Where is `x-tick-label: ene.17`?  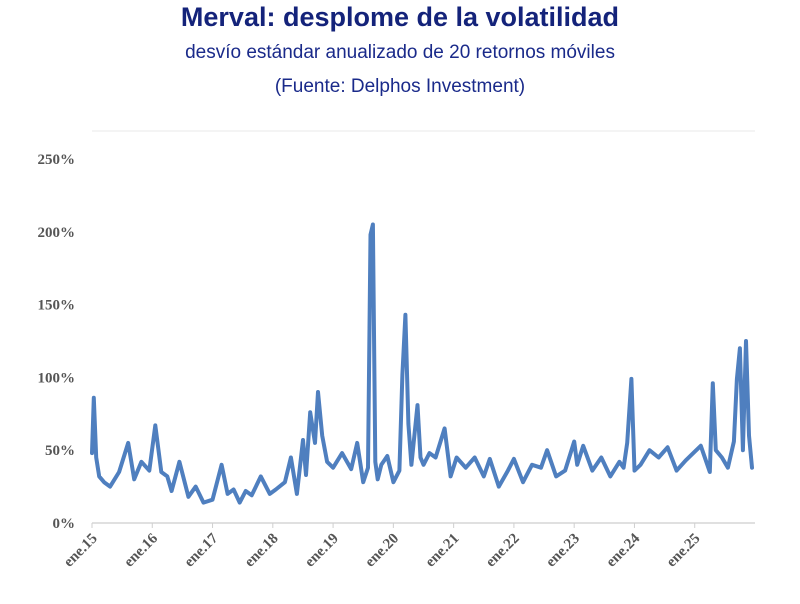
x-tick-label: ene.17 is located at coordinates (201, 550).